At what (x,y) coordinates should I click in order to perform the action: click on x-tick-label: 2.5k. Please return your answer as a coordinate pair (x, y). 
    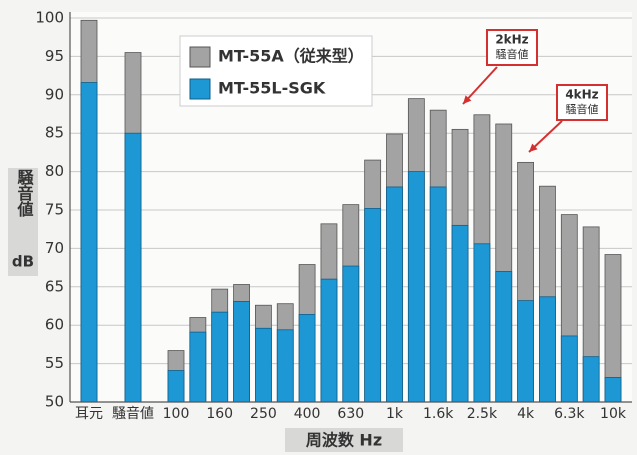
    Looking at the image, I should click on (482, 414).